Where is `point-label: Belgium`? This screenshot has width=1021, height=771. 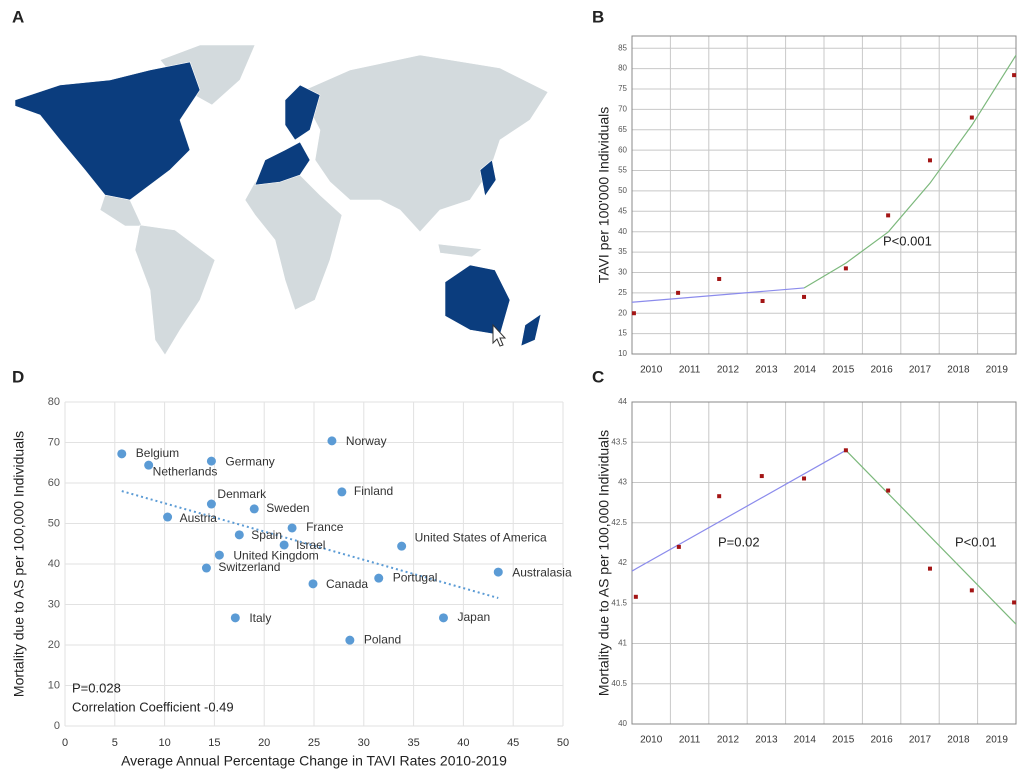 point-label: Belgium is located at coordinates (157, 453).